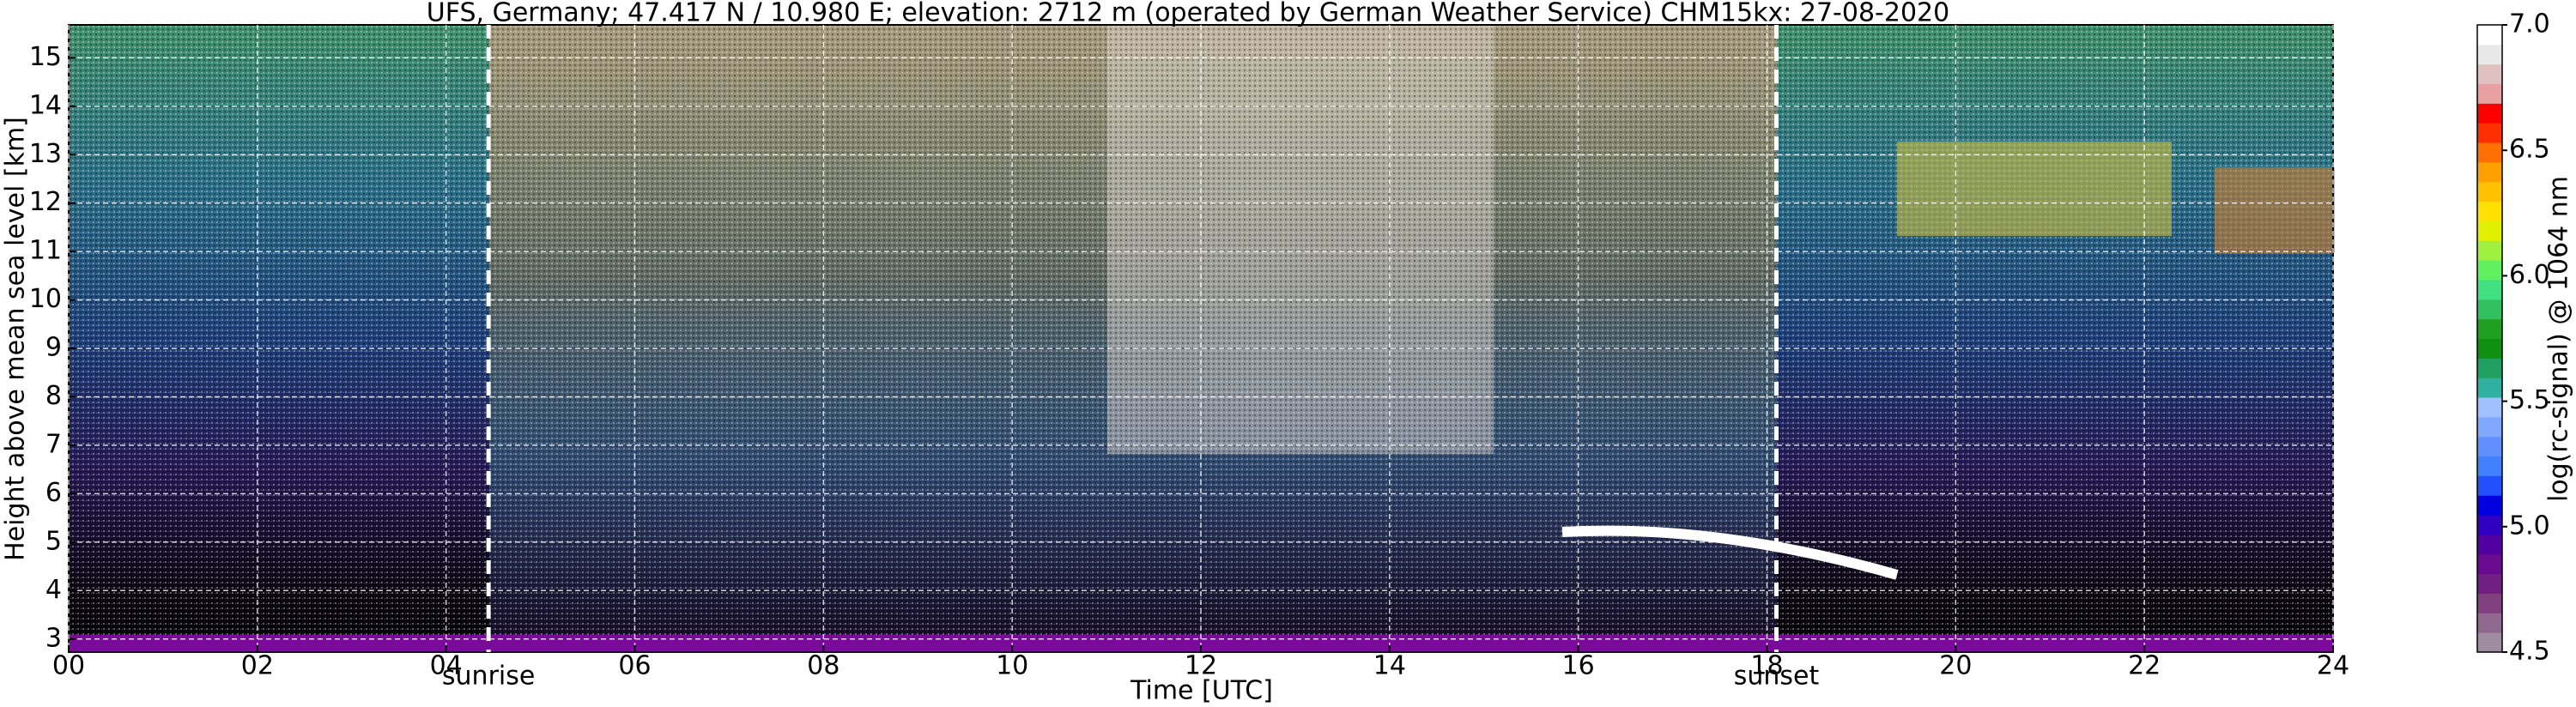  Describe the element at coordinates (53, 638) in the screenshot. I see `y-tick-label: 3` at that location.